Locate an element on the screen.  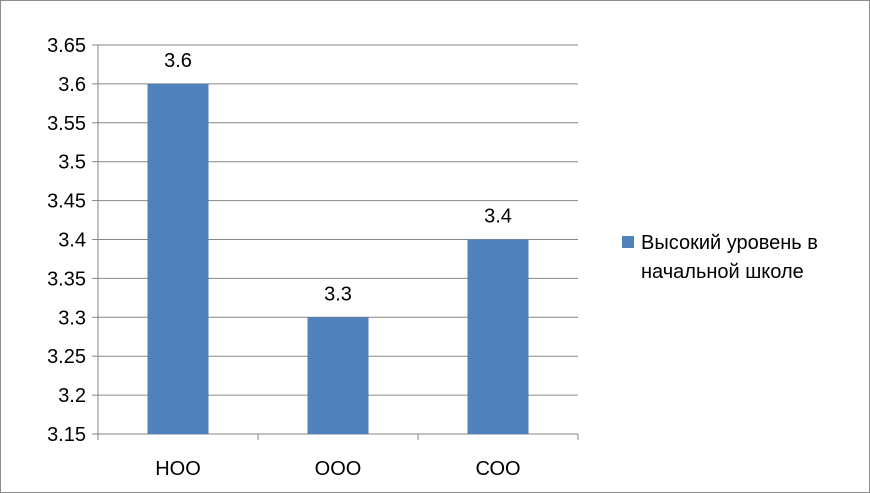
y-tick-label: 3.6 is located at coordinates (72, 85).